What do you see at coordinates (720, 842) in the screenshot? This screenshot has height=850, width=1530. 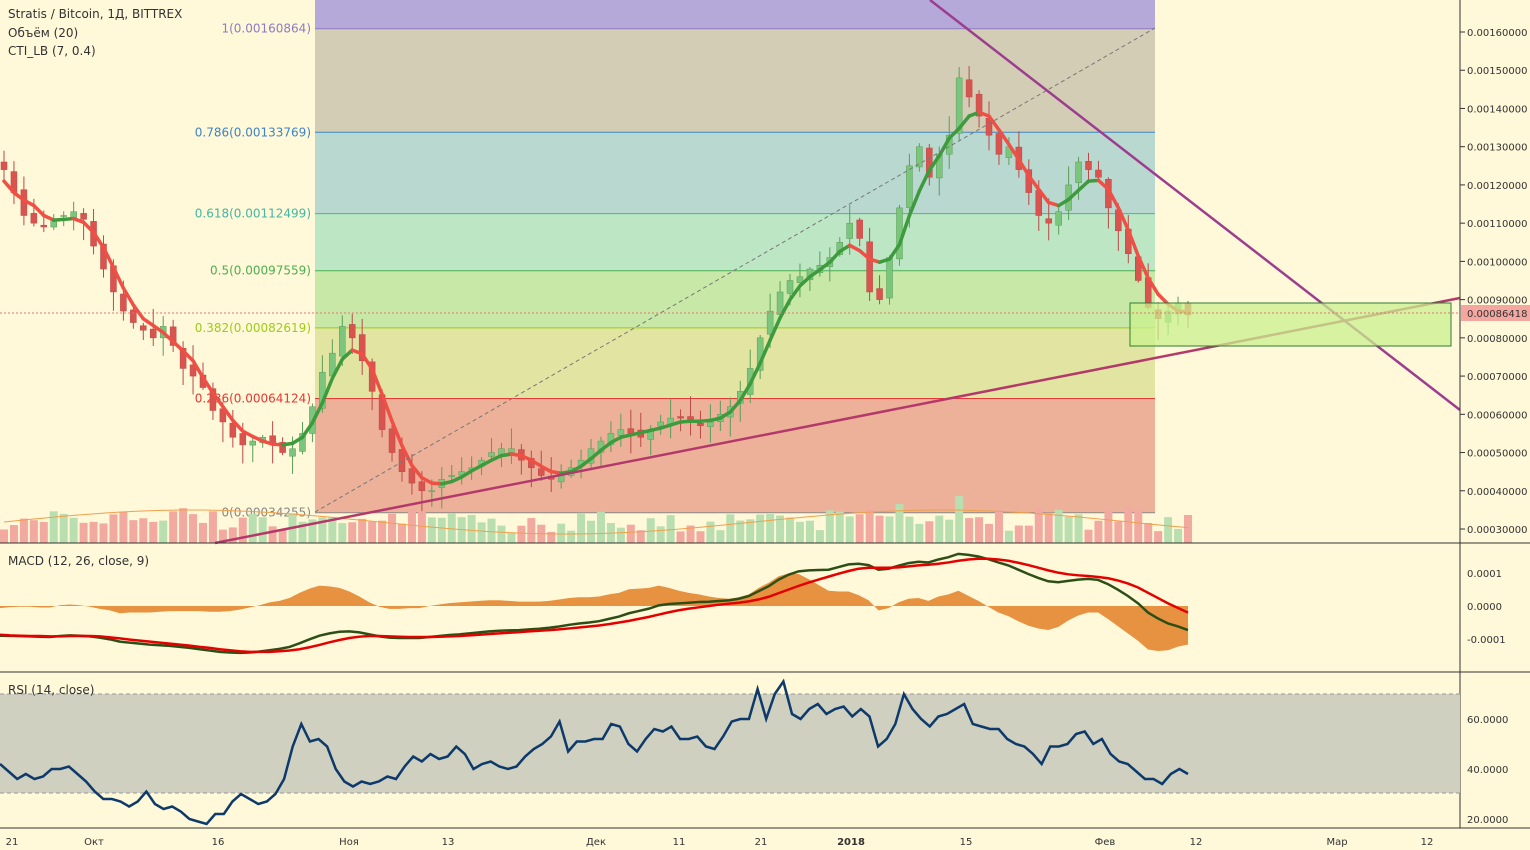 I see `time-axis: 21 Окт 16 Ноя 13 Дек 11 21 2018 15 Фев 12 Мар 12` at bounding box center [720, 842].